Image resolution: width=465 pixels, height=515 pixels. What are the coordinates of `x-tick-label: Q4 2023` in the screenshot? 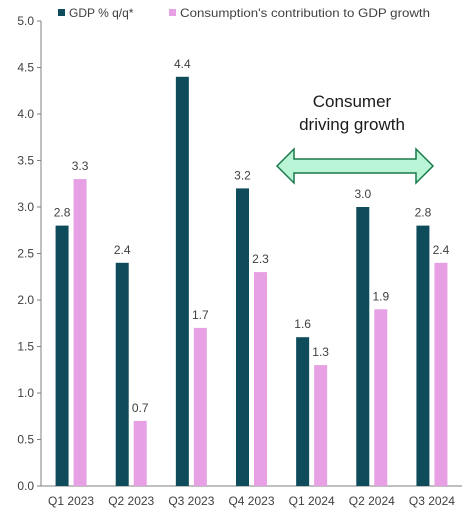 It's located at (251, 501).